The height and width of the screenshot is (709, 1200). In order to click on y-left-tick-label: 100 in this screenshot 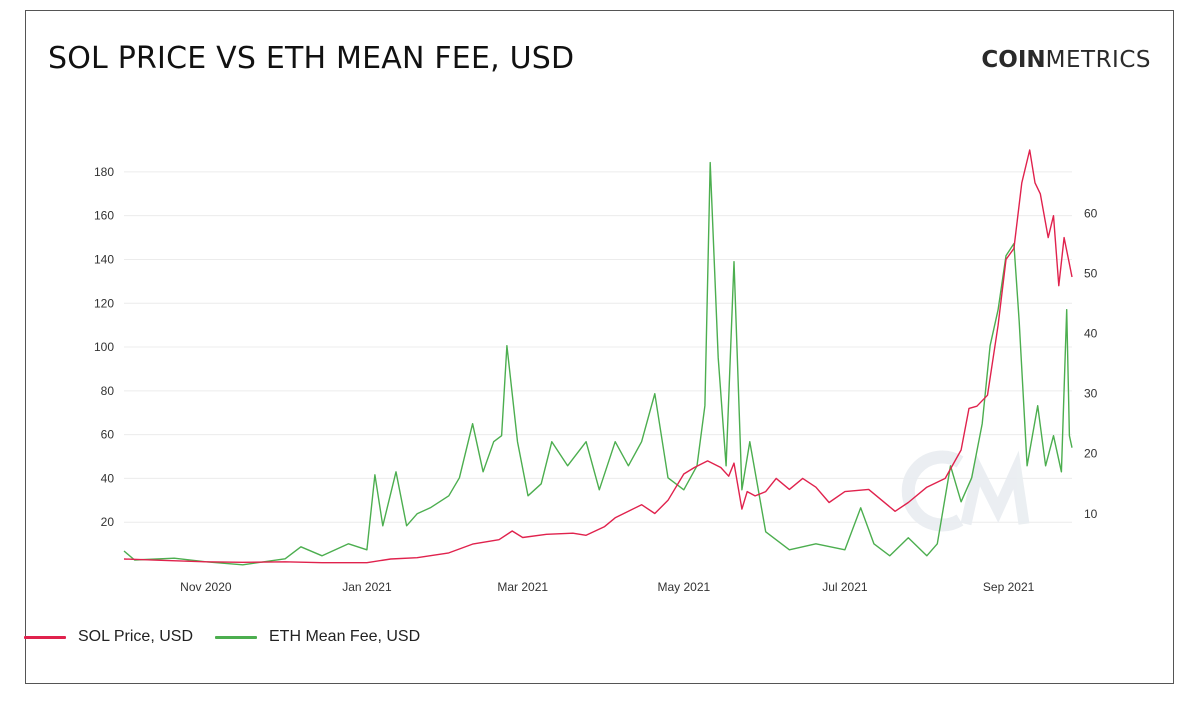, I will do `click(104, 347)`.